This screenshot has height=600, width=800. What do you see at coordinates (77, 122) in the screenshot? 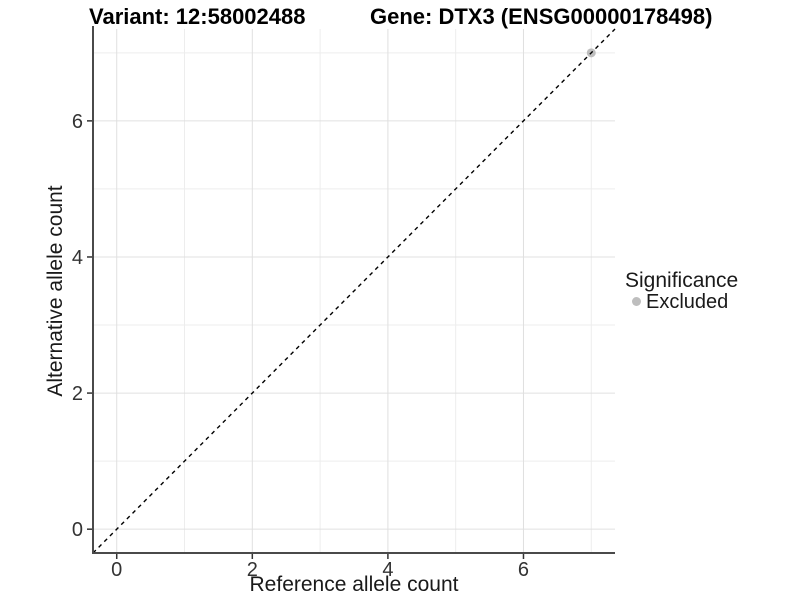
I see `y-tick-label: 6` at bounding box center [77, 122].